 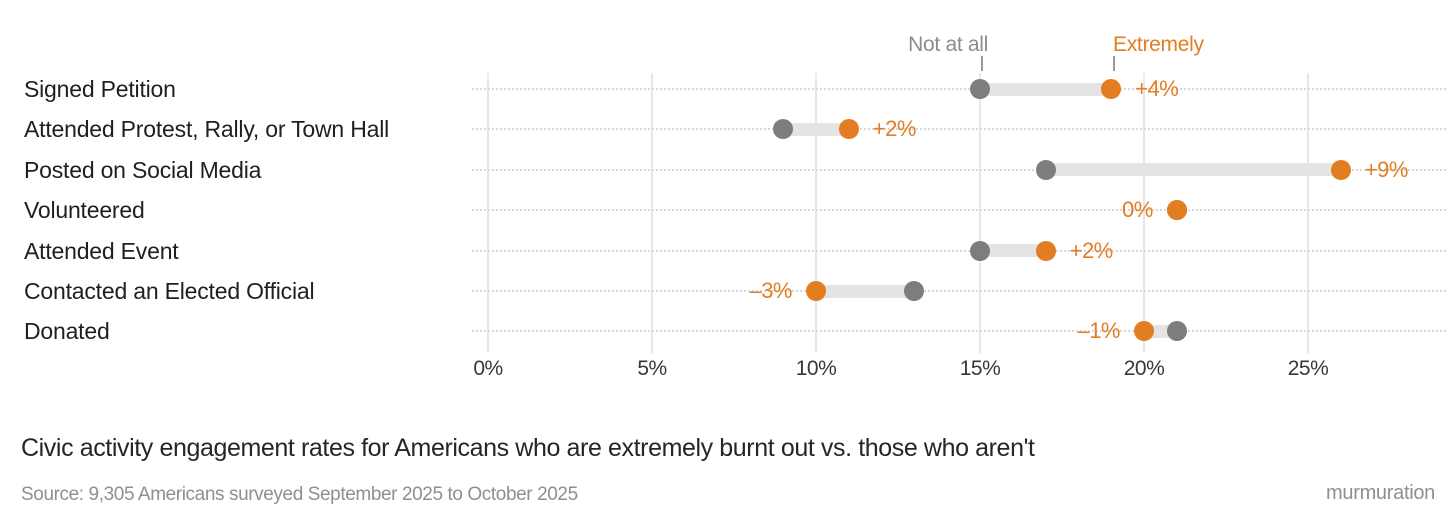 I want to click on category-label: Attended Protest, Rally, or Town Hall, so click(x=207, y=129).